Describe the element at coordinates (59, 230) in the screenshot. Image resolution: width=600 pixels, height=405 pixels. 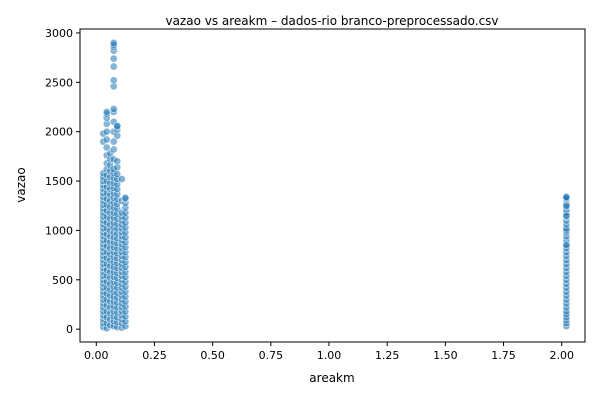
I see `y-tick-label: 1000` at that location.